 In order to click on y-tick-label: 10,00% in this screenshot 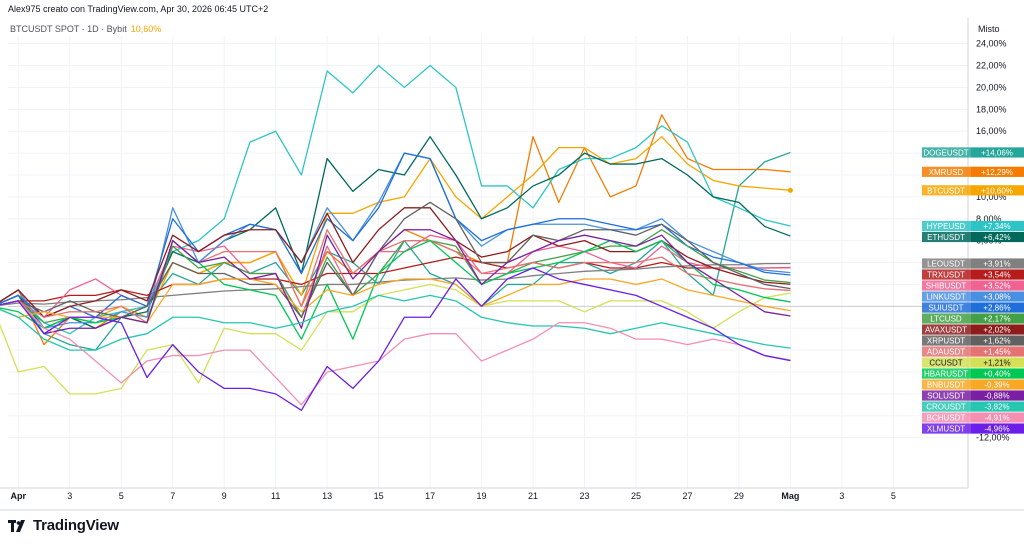, I will do `click(991, 197)`.